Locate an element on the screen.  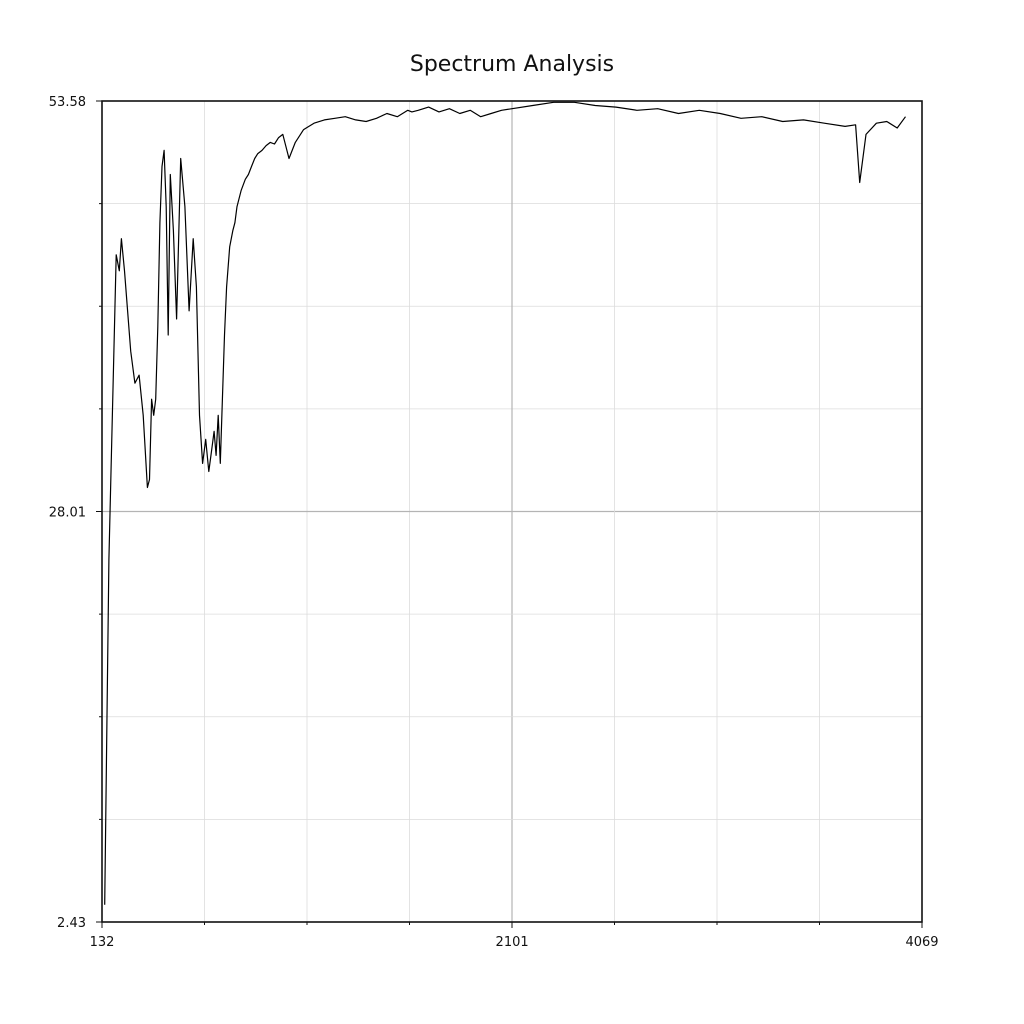
x-tick-label: 2101 is located at coordinates (512, 942).